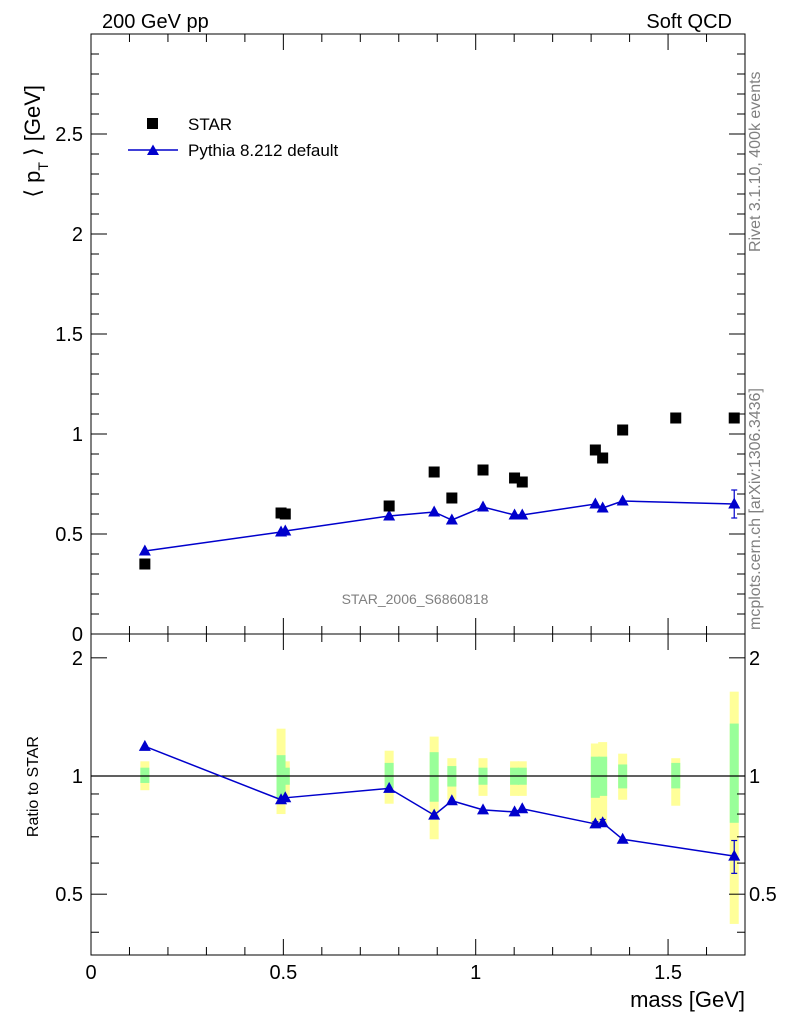 This screenshot has width=786, height=1024. I want to click on ylabel-close: ⟩, so click(32, 151).